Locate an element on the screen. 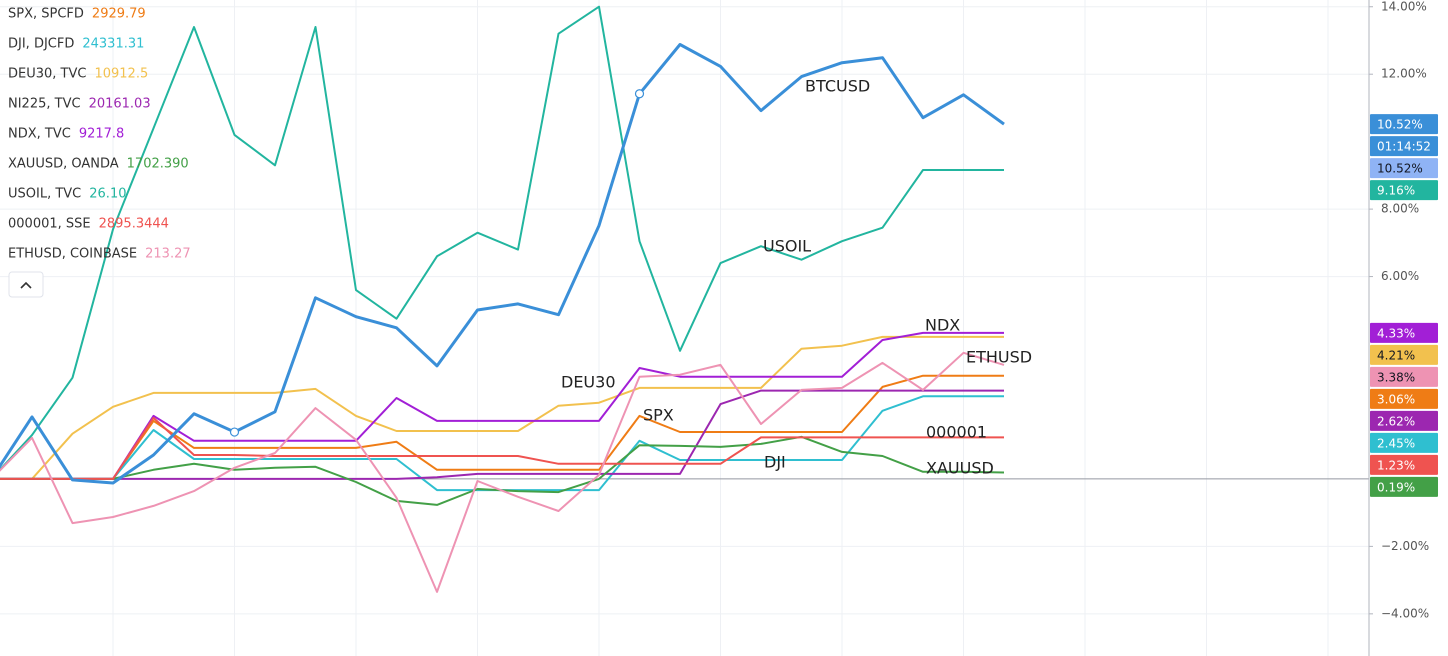 The image size is (1448, 656). price-tag-label: 2.45% is located at coordinates (1396, 443).